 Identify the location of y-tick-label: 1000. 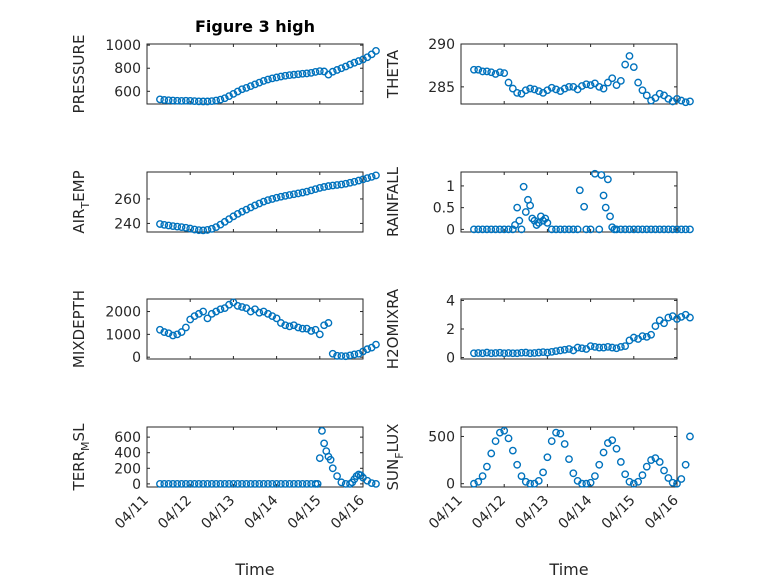
(123, 335).